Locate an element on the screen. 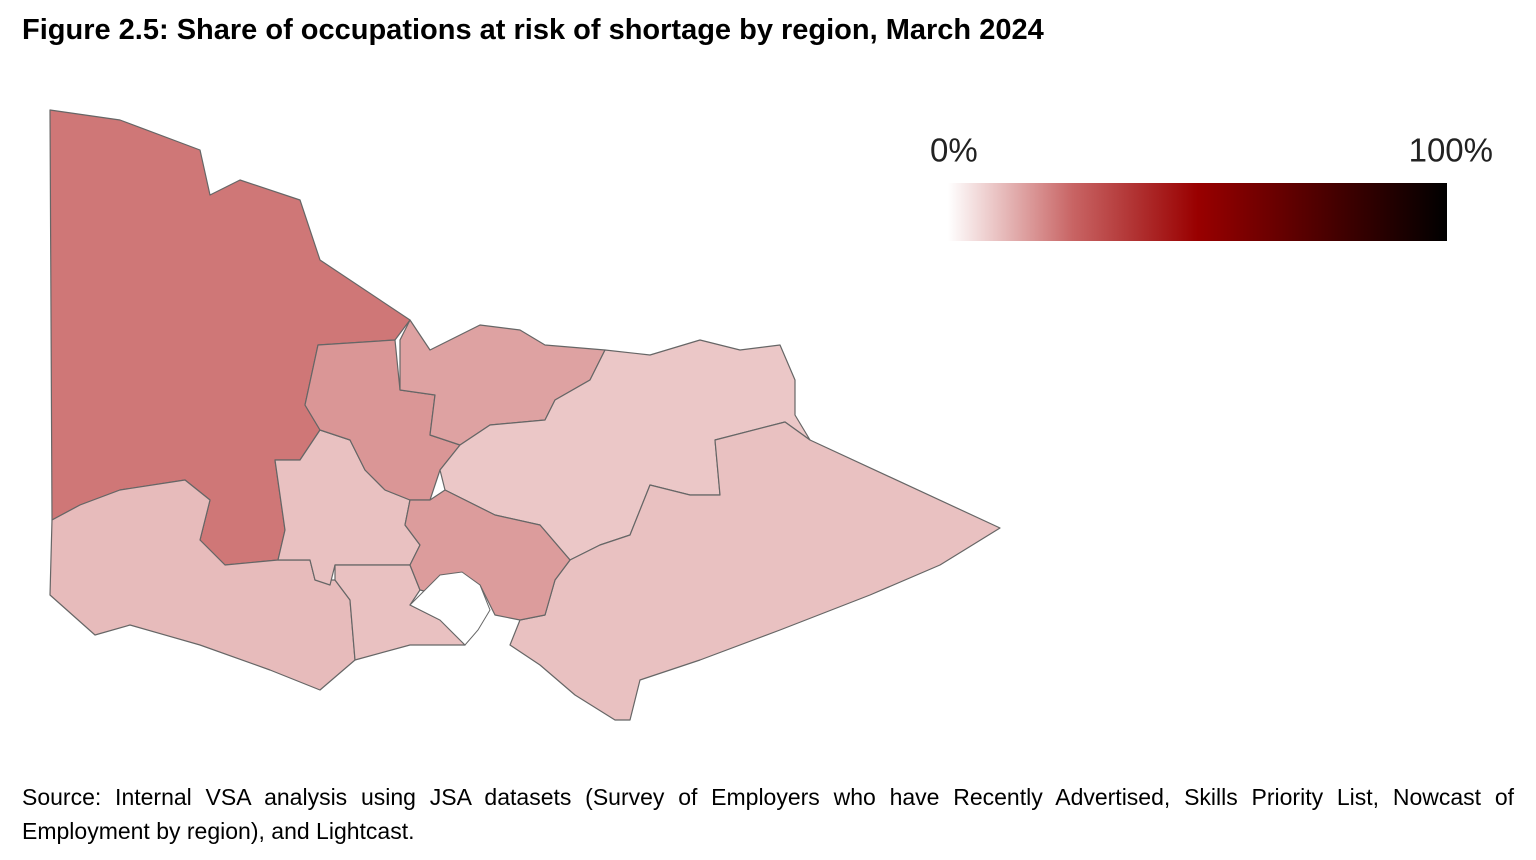 This screenshot has height=860, width=1536. color-tick-label: 100% is located at coordinates (1451, 150).